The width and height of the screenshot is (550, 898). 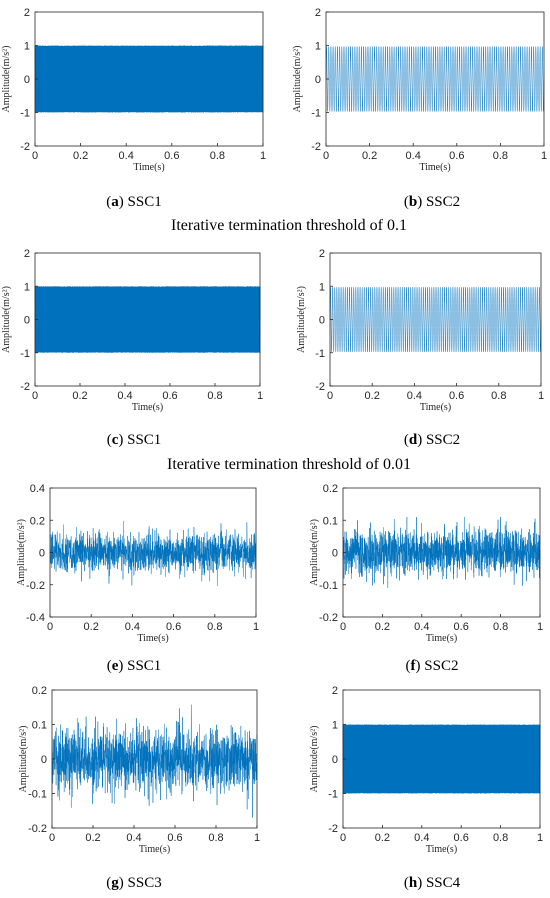 I want to click on y-tick-label-g-4: 0.2, so click(x=39, y=691).